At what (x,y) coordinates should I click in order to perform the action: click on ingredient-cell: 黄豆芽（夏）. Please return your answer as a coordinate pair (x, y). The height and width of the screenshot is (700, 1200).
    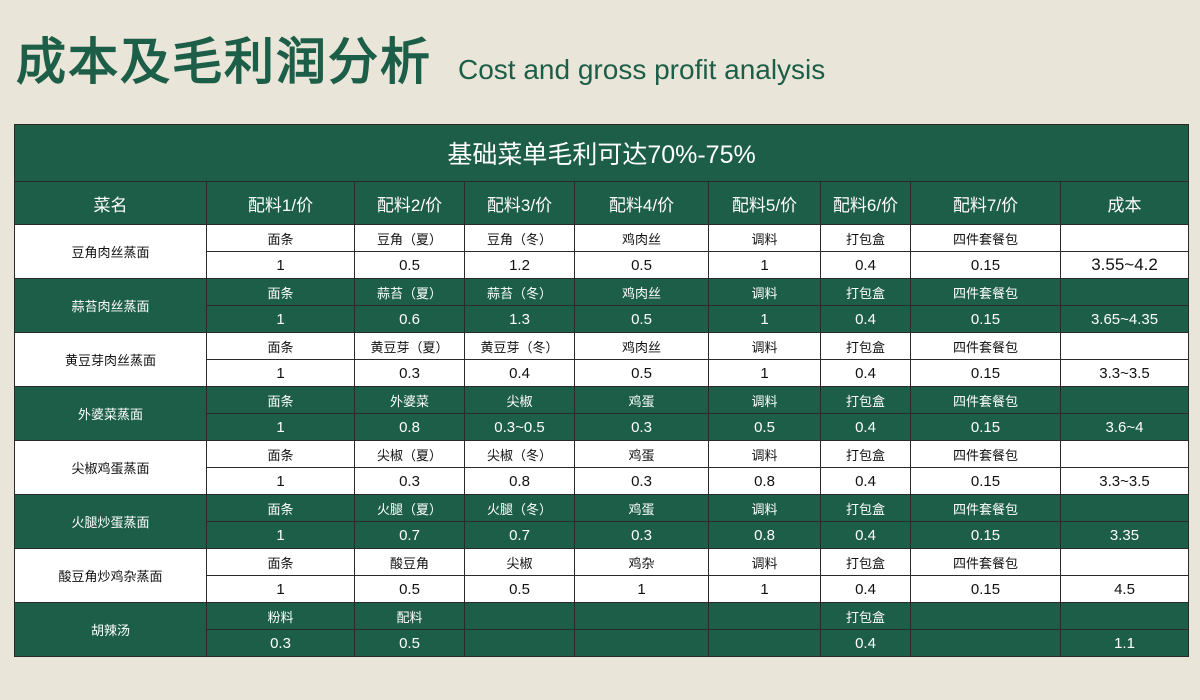
    Looking at the image, I should click on (409, 346).